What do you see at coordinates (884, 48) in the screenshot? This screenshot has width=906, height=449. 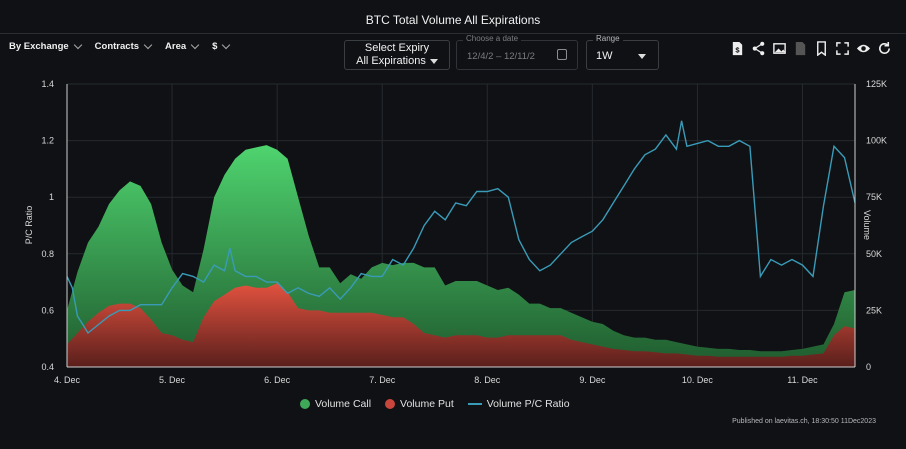 I see `refresh-icon` at bounding box center [884, 48].